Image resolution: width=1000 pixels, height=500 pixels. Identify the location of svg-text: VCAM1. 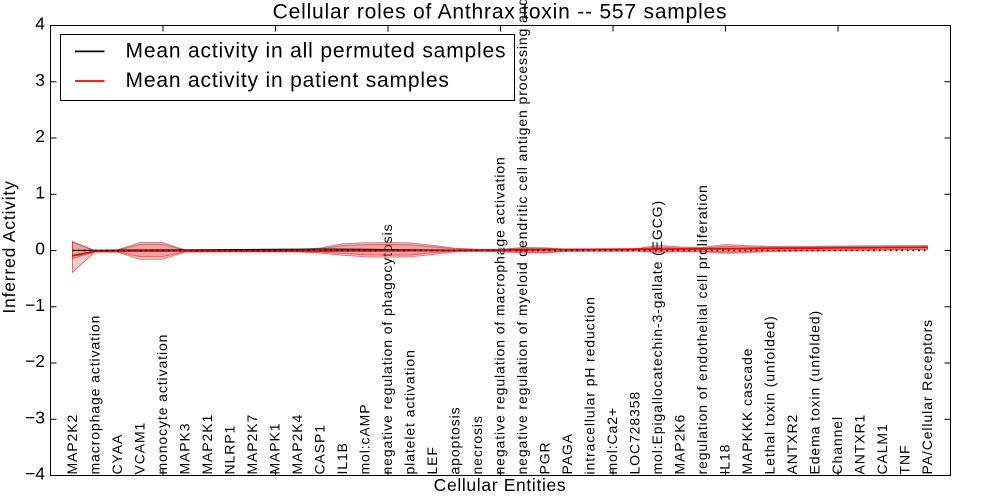
(140, 448).